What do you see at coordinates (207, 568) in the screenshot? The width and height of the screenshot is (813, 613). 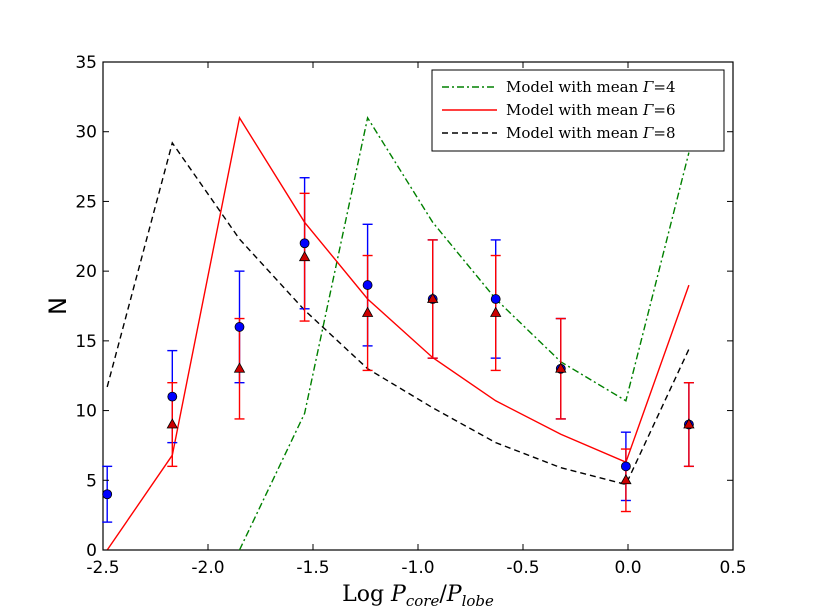 I see `x-tick-label: -2.0` at bounding box center [207, 568].